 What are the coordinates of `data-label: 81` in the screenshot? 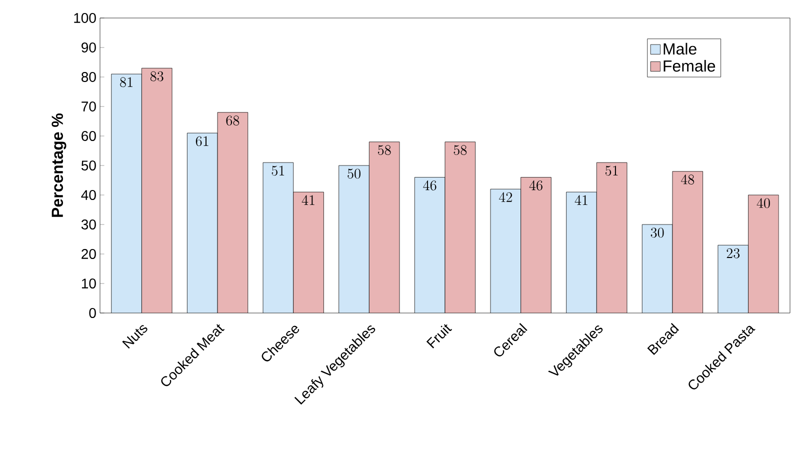 It's located at (126, 82).